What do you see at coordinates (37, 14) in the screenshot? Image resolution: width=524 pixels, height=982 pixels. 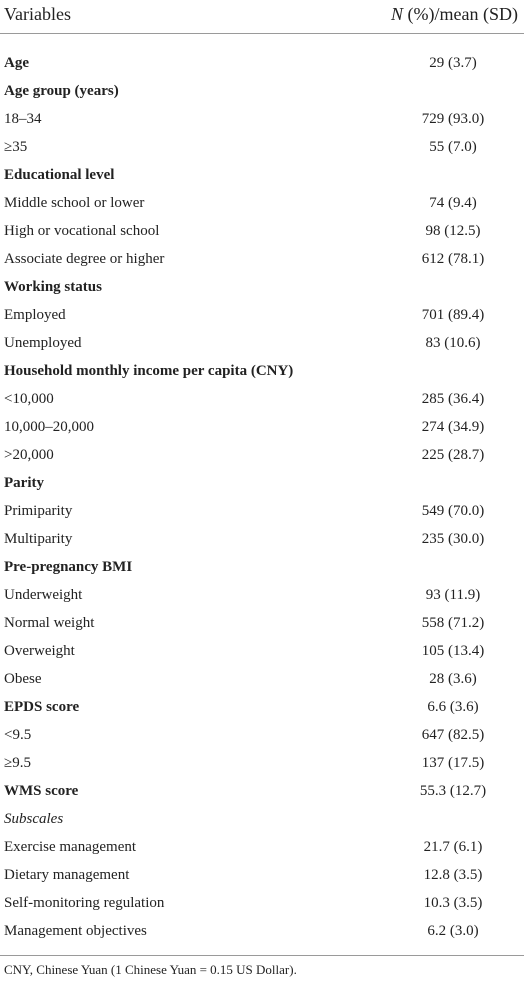 I see `header-variable: Variables` at bounding box center [37, 14].